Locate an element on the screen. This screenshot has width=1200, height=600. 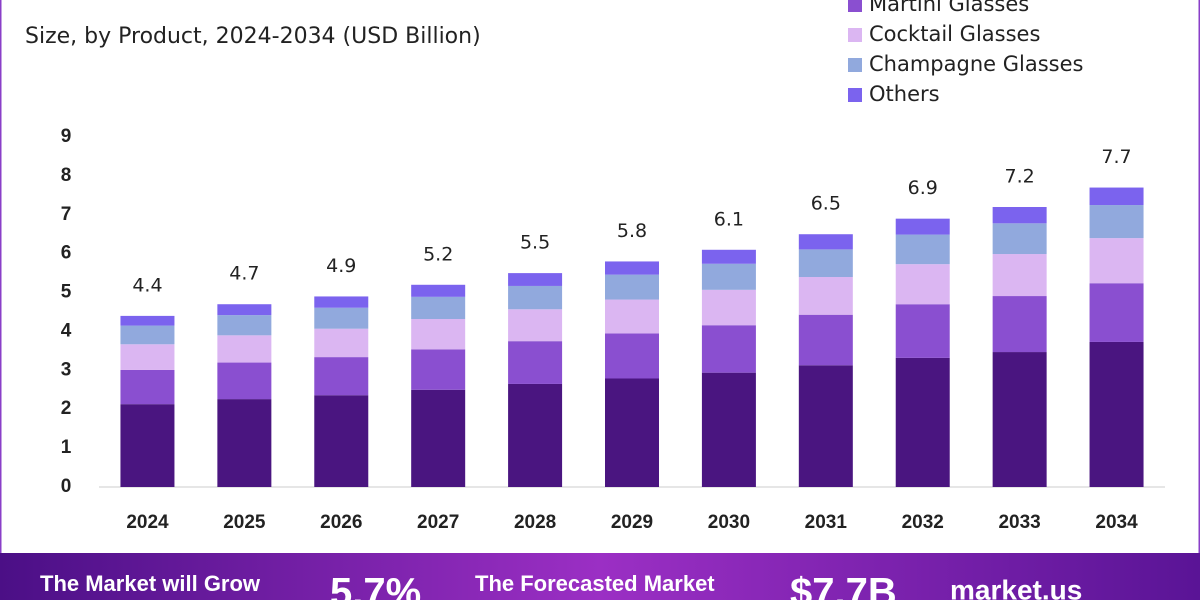
x-tick-label: 2034 is located at coordinates (1116, 522).